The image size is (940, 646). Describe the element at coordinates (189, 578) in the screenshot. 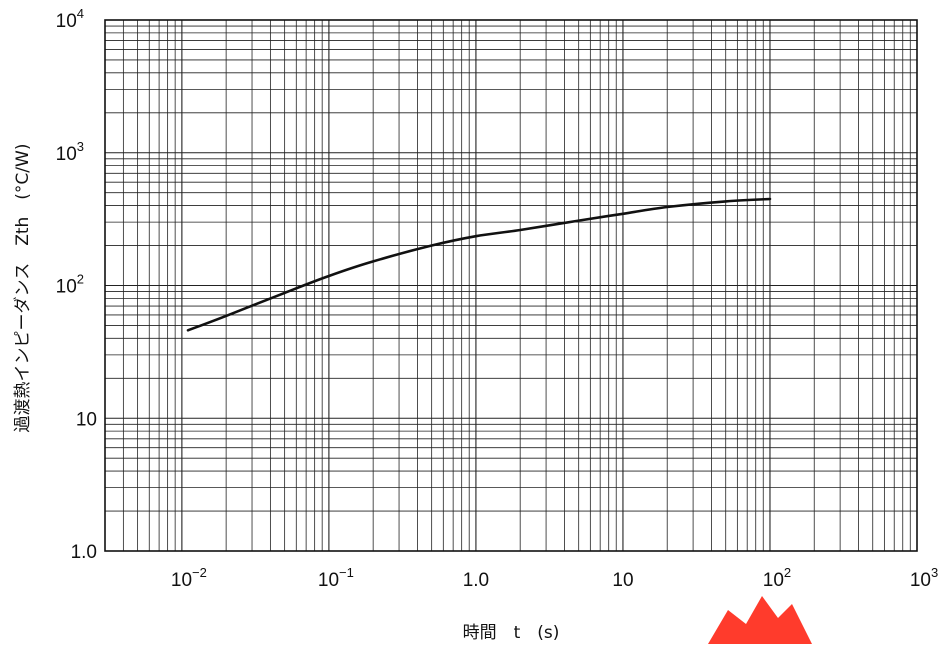

I see `x-tick-label: 10⁻²` at that location.